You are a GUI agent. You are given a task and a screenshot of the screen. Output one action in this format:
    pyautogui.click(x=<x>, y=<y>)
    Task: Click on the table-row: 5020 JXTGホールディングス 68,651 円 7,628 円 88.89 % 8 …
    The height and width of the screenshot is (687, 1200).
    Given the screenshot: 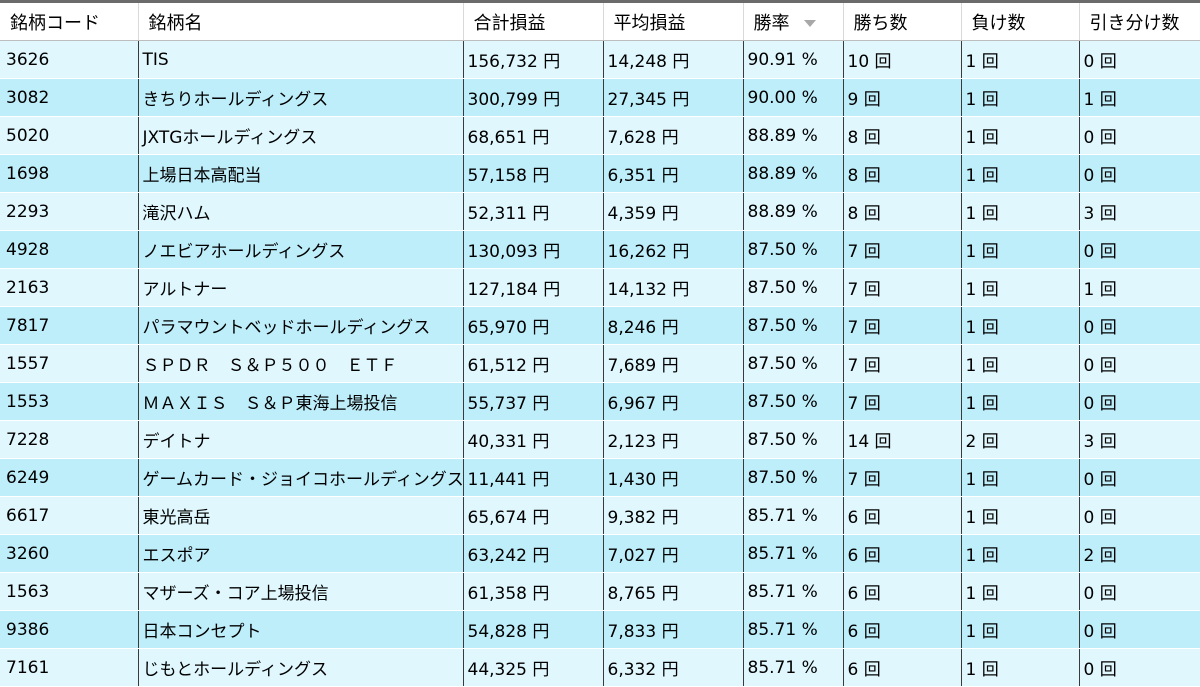 What is the action you would take?
    pyautogui.click(x=600, y=135)
    